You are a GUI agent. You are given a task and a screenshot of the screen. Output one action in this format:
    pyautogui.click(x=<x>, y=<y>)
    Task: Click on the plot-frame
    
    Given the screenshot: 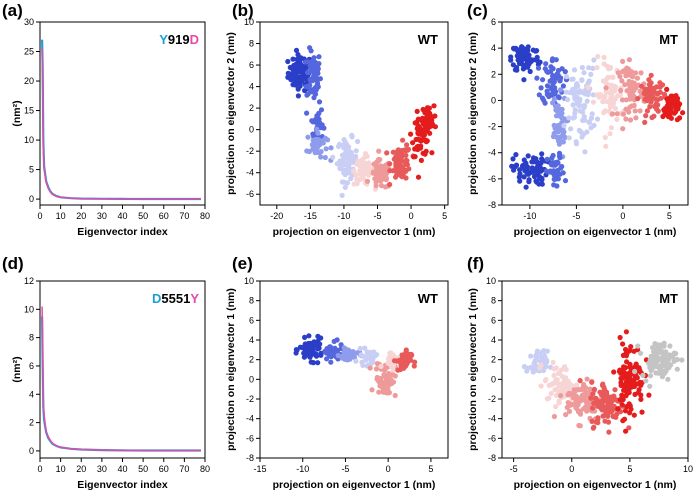 What is the action you would take?
    pyautogui.click(x=354, y=369)
    